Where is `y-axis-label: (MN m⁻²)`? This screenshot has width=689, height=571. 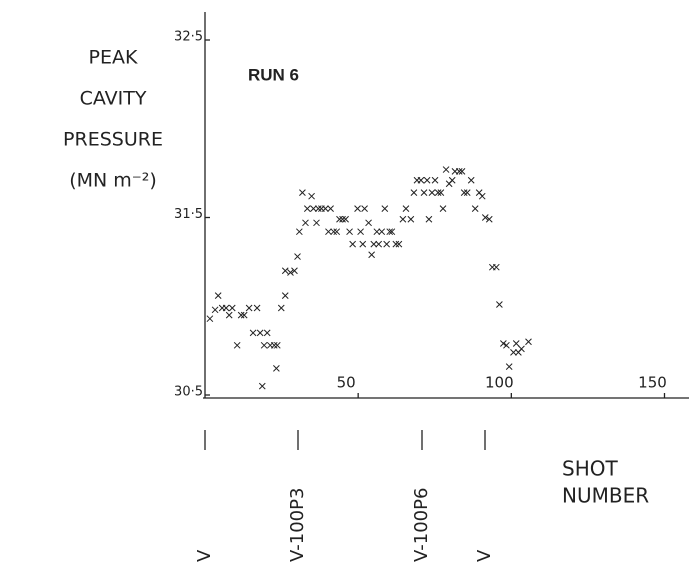 y-axis-label: (MN m⁻²) is located at coordinates (113, 181).